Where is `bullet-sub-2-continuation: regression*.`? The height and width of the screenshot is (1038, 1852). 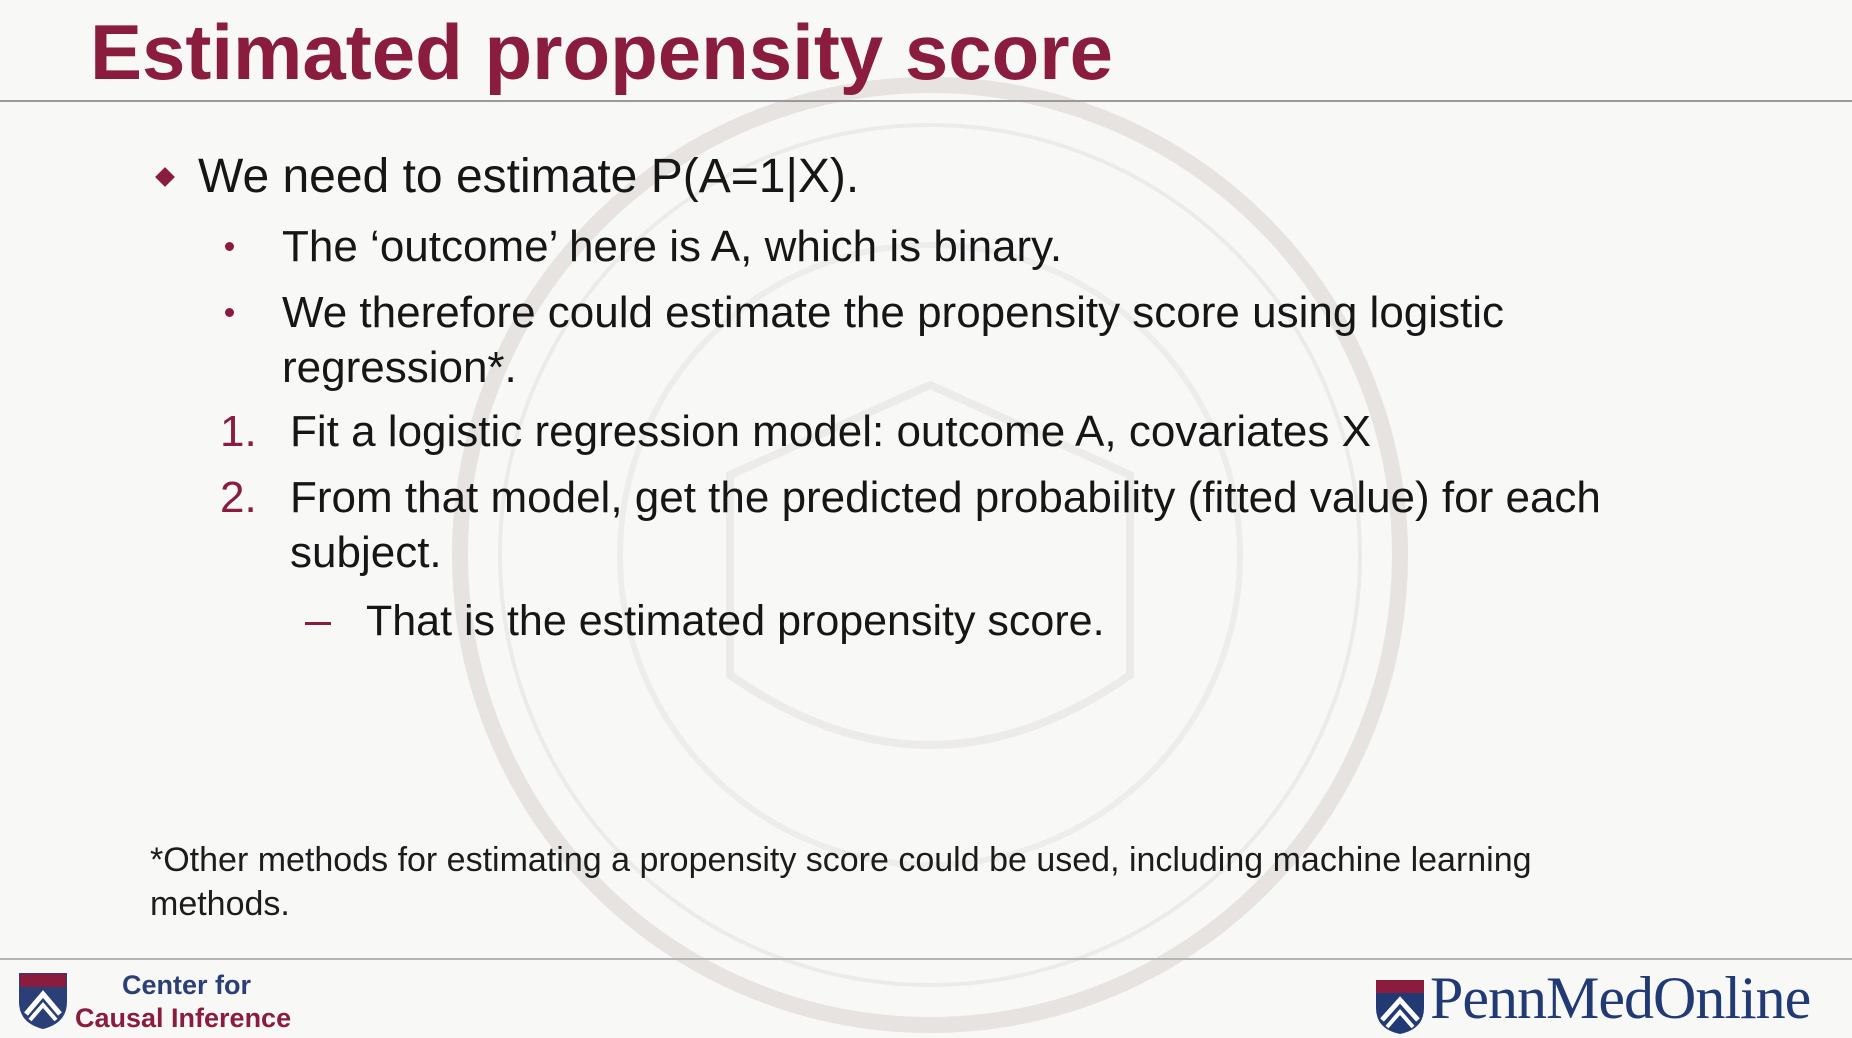
bullet-sub-2-continuation: regression*. is located at coordinates (399, 367).